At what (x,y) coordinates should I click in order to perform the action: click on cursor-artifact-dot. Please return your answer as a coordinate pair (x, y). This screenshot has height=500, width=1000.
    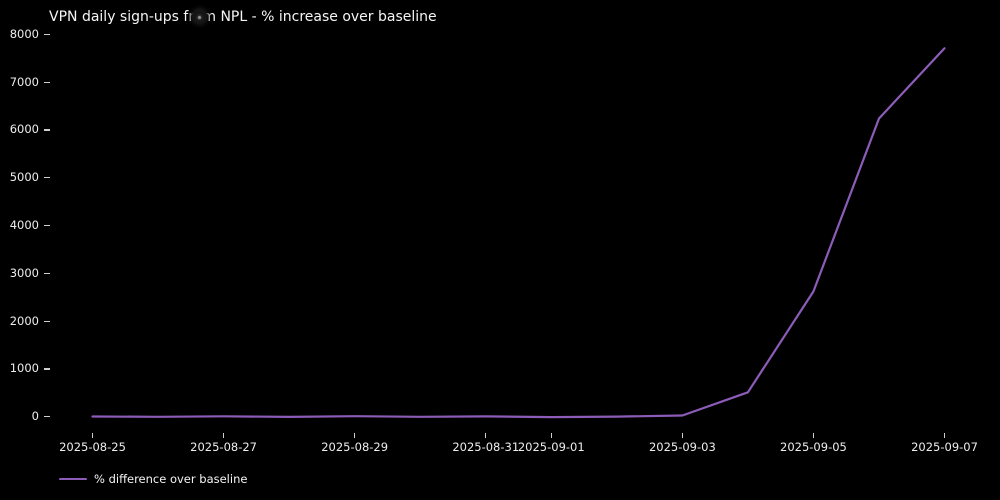
    Looking at the image, I should click on (199, 17).